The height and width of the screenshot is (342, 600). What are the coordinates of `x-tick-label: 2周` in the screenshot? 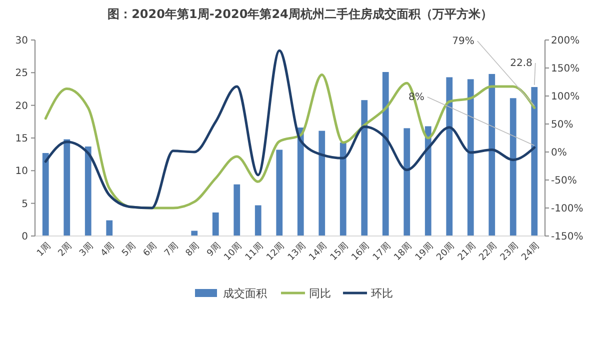 It's located at (65, 249).